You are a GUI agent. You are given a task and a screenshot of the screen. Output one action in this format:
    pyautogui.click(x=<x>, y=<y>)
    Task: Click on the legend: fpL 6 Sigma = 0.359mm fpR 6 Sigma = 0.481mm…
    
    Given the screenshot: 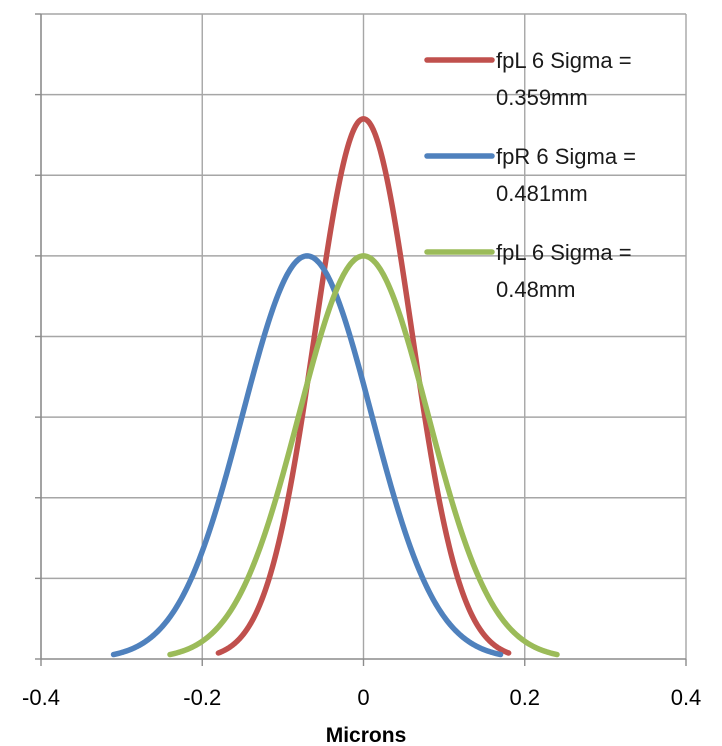 What is the action you would take?
    pyautogui.click(x=530, y=175)
    